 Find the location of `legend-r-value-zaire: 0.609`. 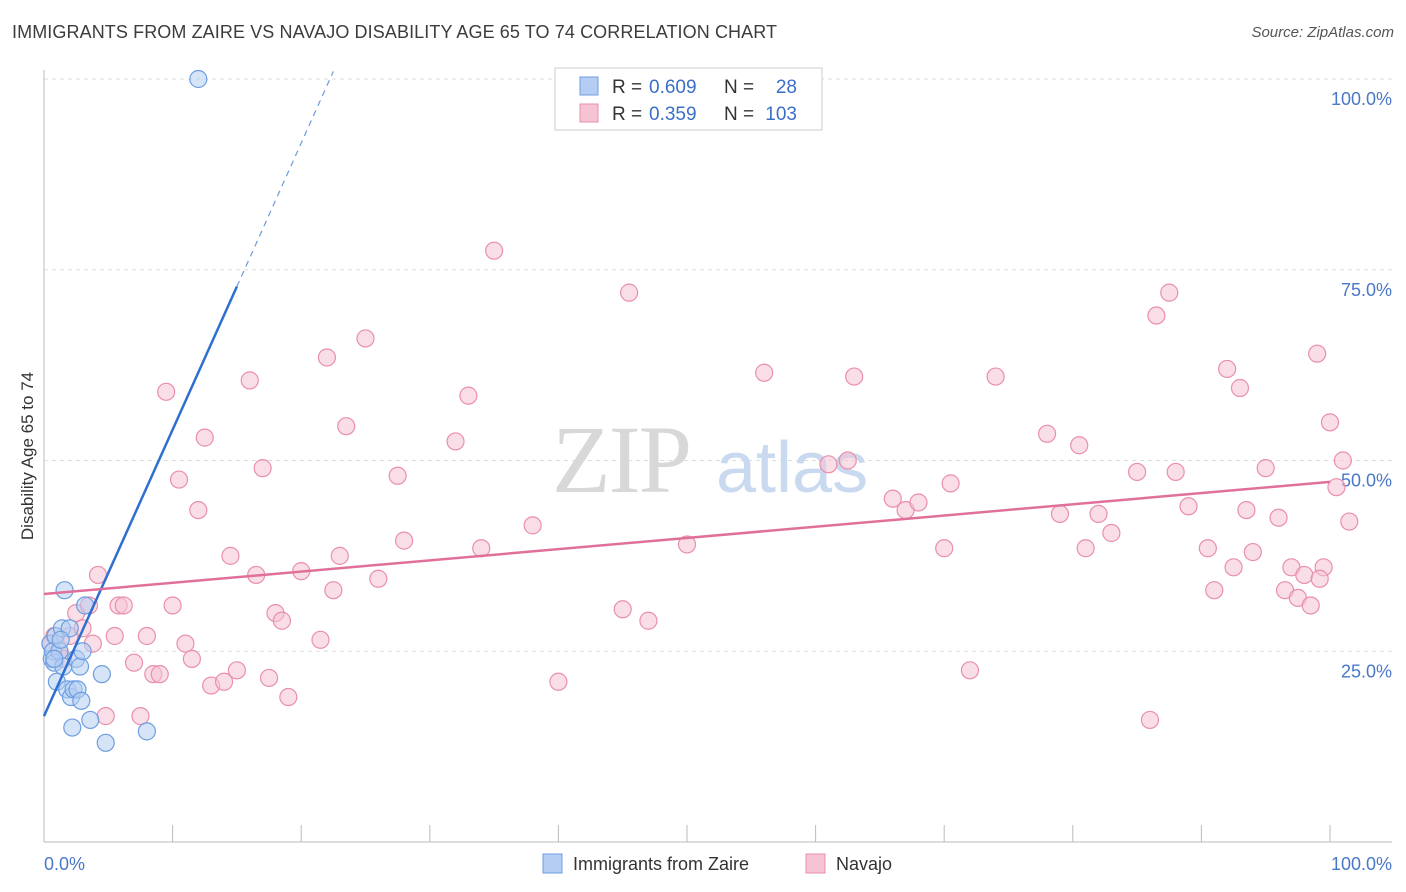

legend-r-value-zaire: 0.609 is located at coordinates (673, 87).